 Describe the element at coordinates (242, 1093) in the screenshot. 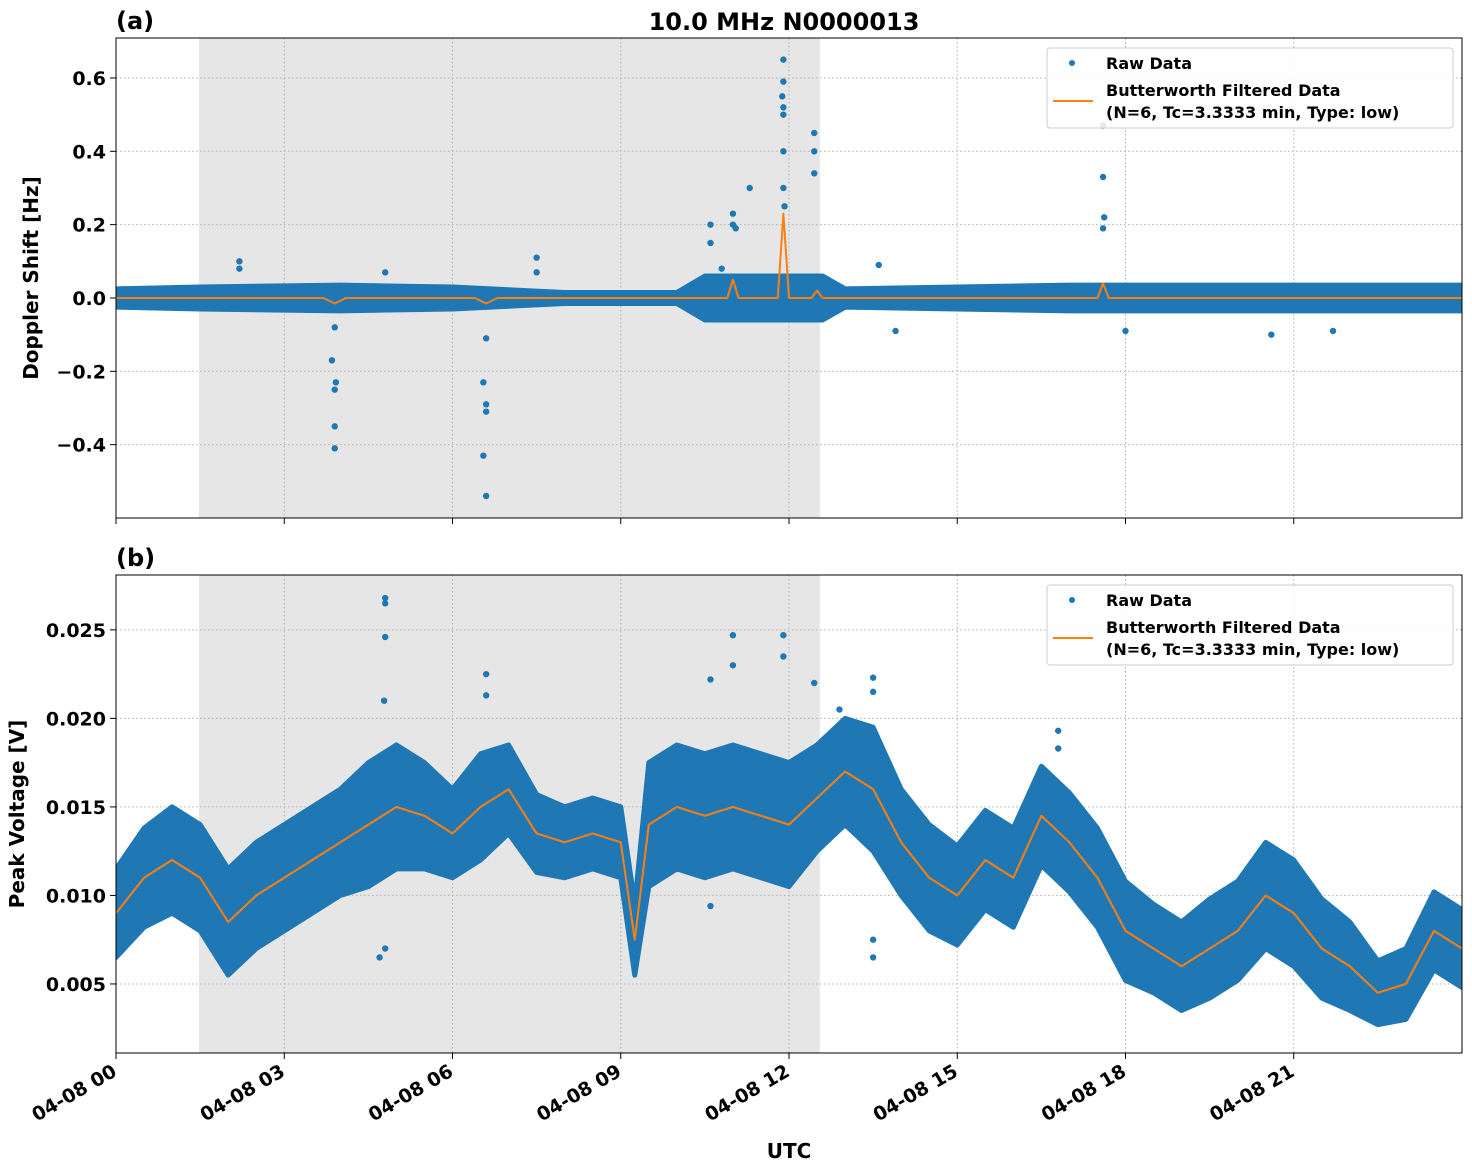

I see `x-tick-label: 04-08 03` at that location.